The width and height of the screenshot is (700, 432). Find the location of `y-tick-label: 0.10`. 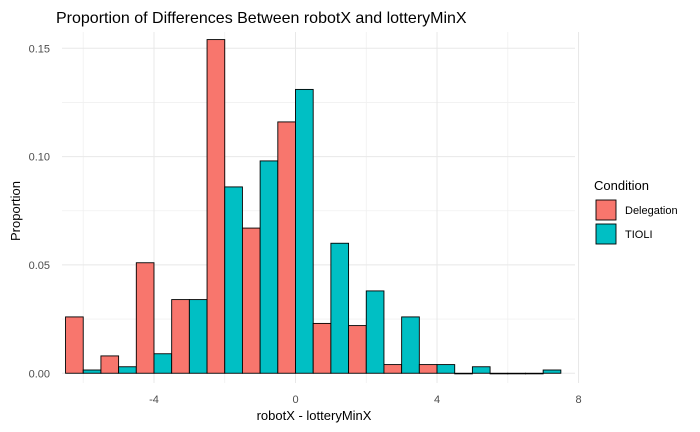

y-tick-label: 0.10 is located at coordinates (39, 158).